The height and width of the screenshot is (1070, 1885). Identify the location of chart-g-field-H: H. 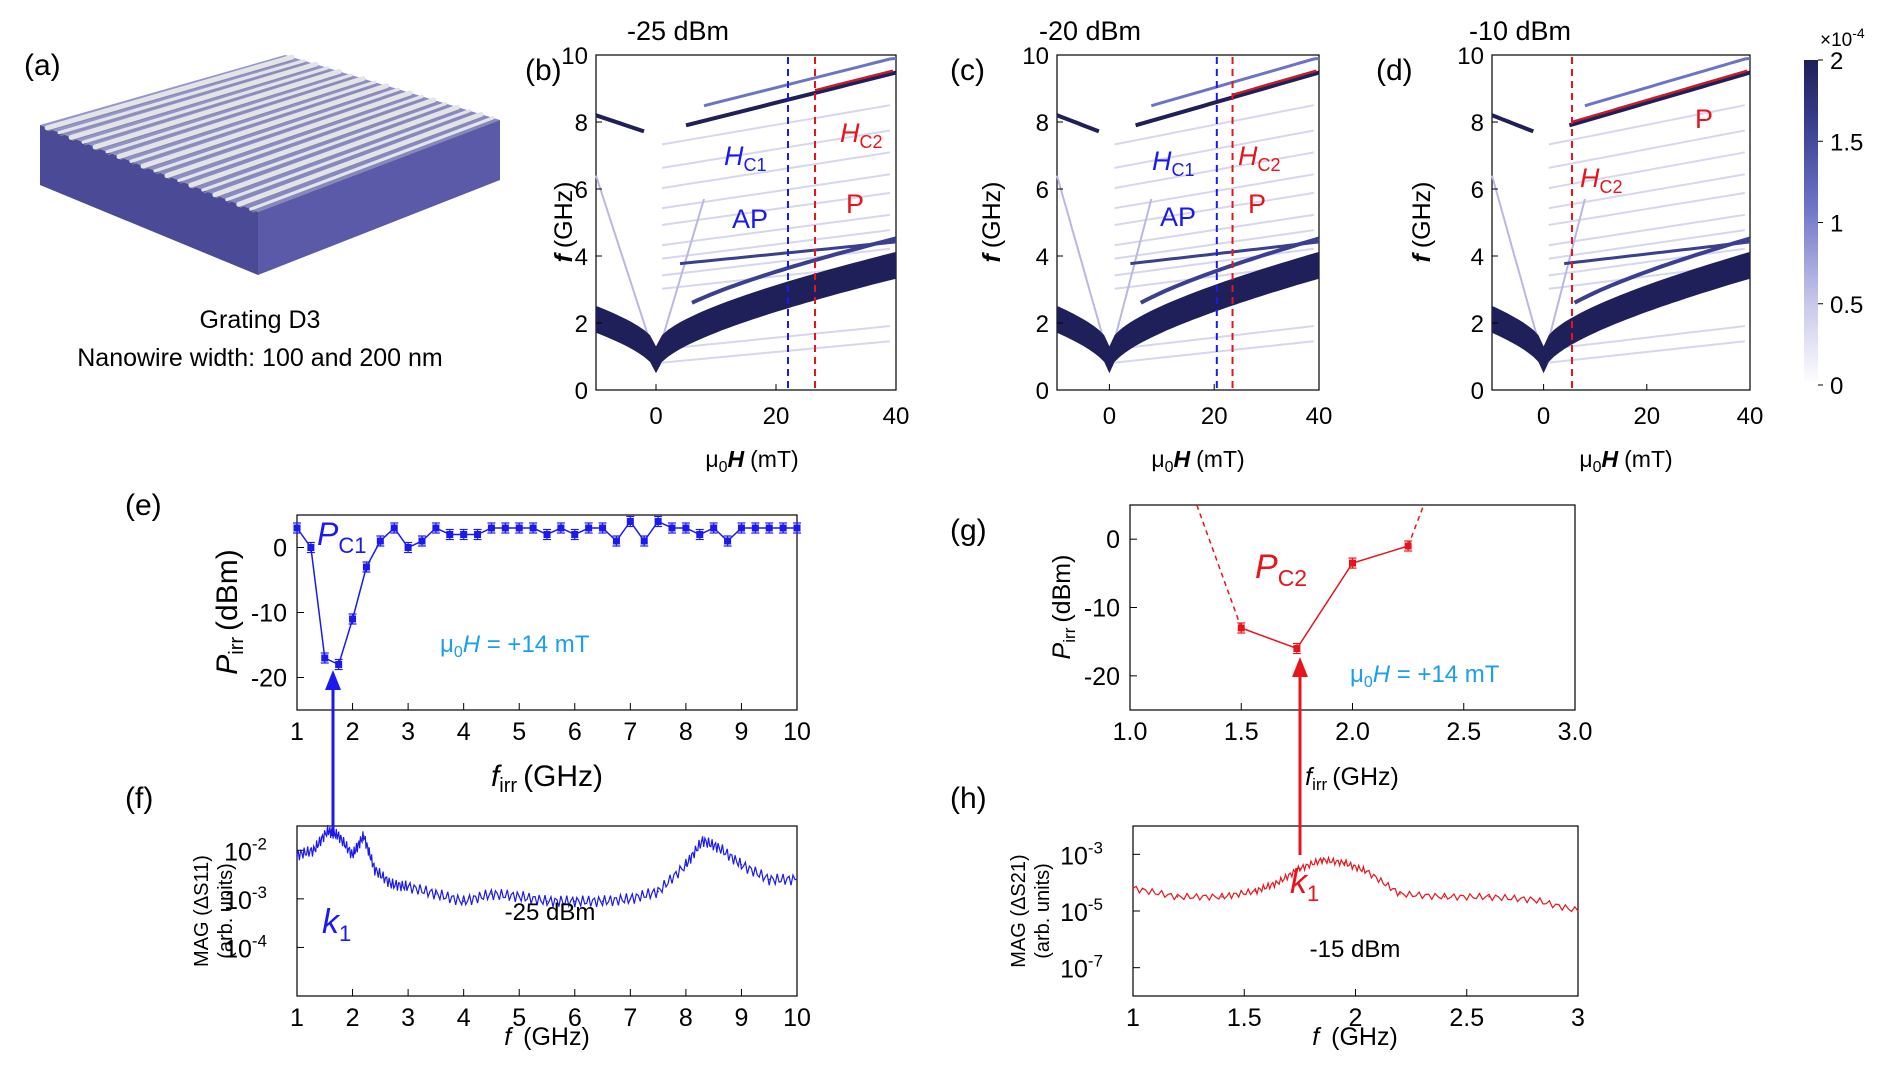
(1382, 674).